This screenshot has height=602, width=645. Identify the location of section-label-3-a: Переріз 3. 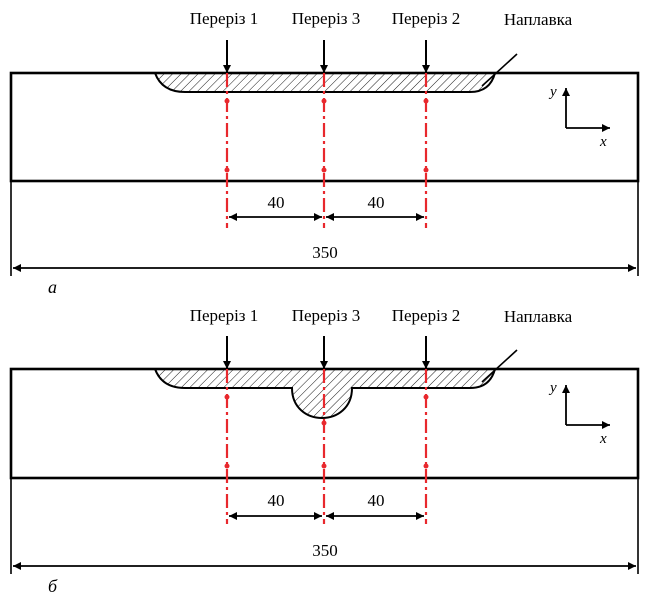
(326, 18).